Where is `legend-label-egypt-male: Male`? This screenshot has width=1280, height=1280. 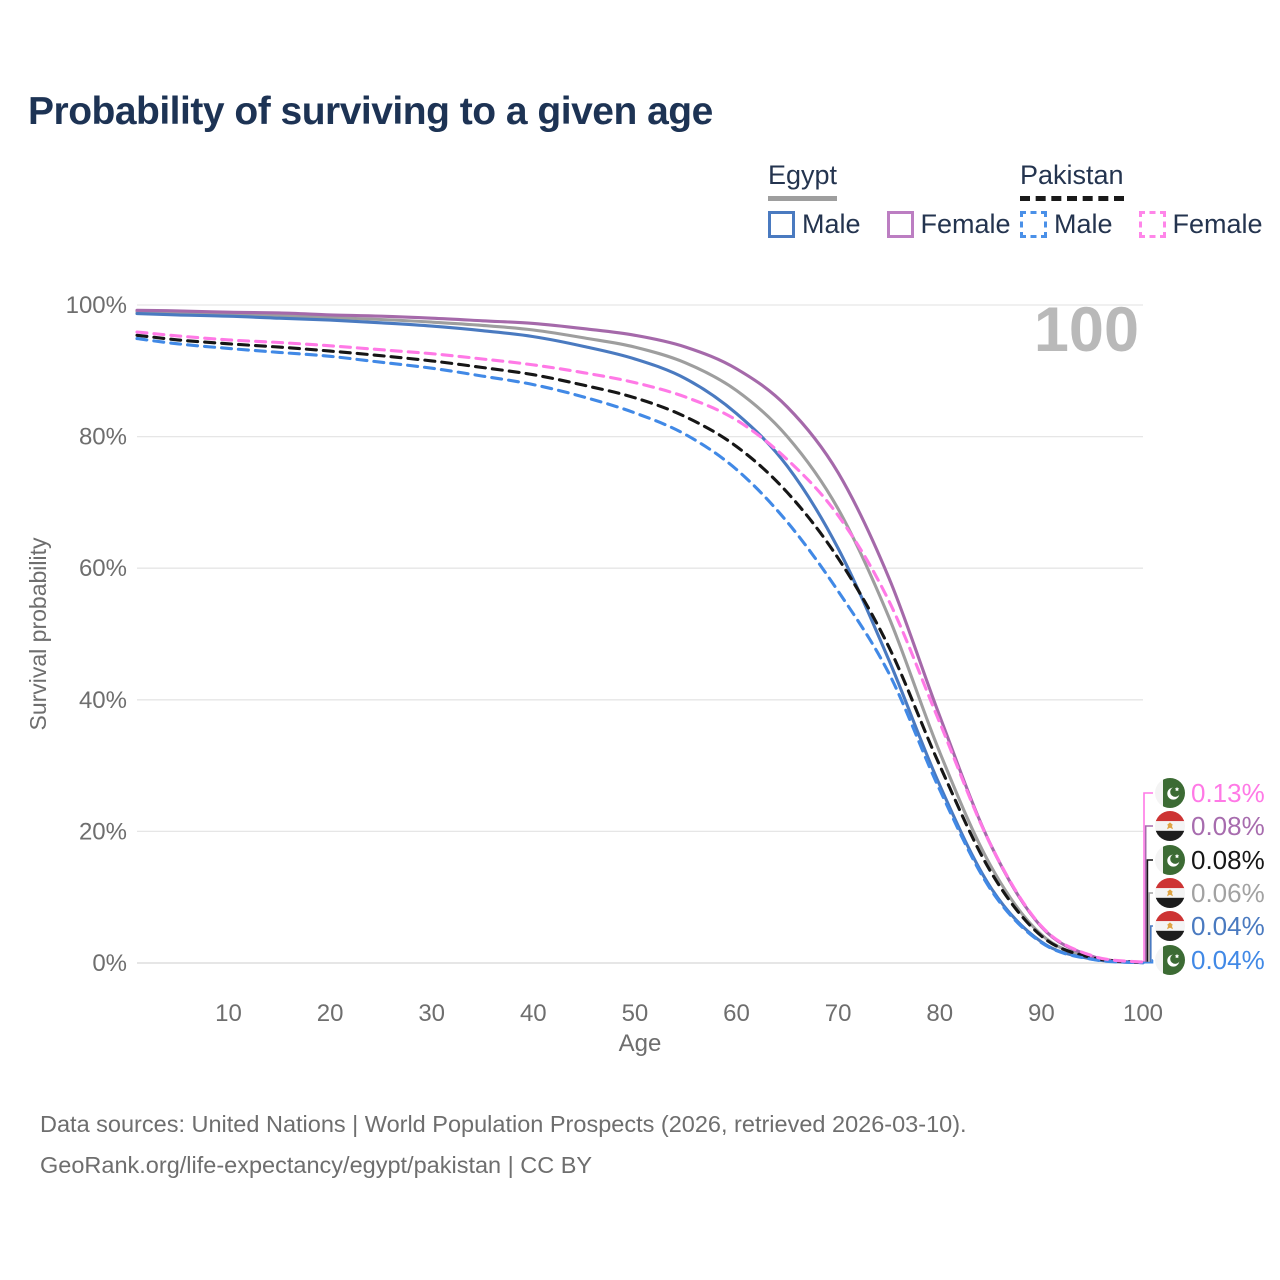 legend-label-egypt-male: Male is located at coordinates (831, 224).